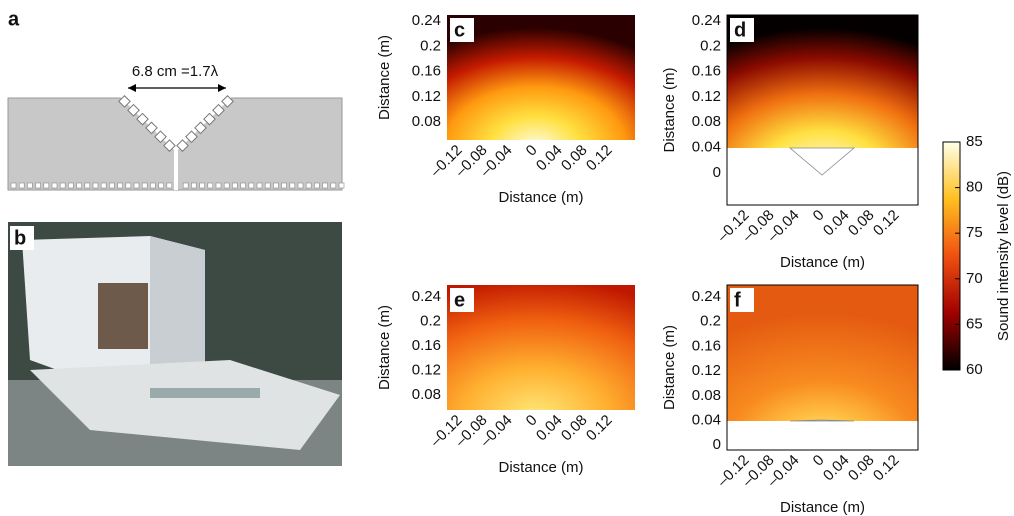 Image resolution: width=1014 pixels, height=516 pixels. What do you see at coordinates (974, 323) in the screenshot?
I see `colorbar-tick-label: 65` at bounding box center [974, 323].